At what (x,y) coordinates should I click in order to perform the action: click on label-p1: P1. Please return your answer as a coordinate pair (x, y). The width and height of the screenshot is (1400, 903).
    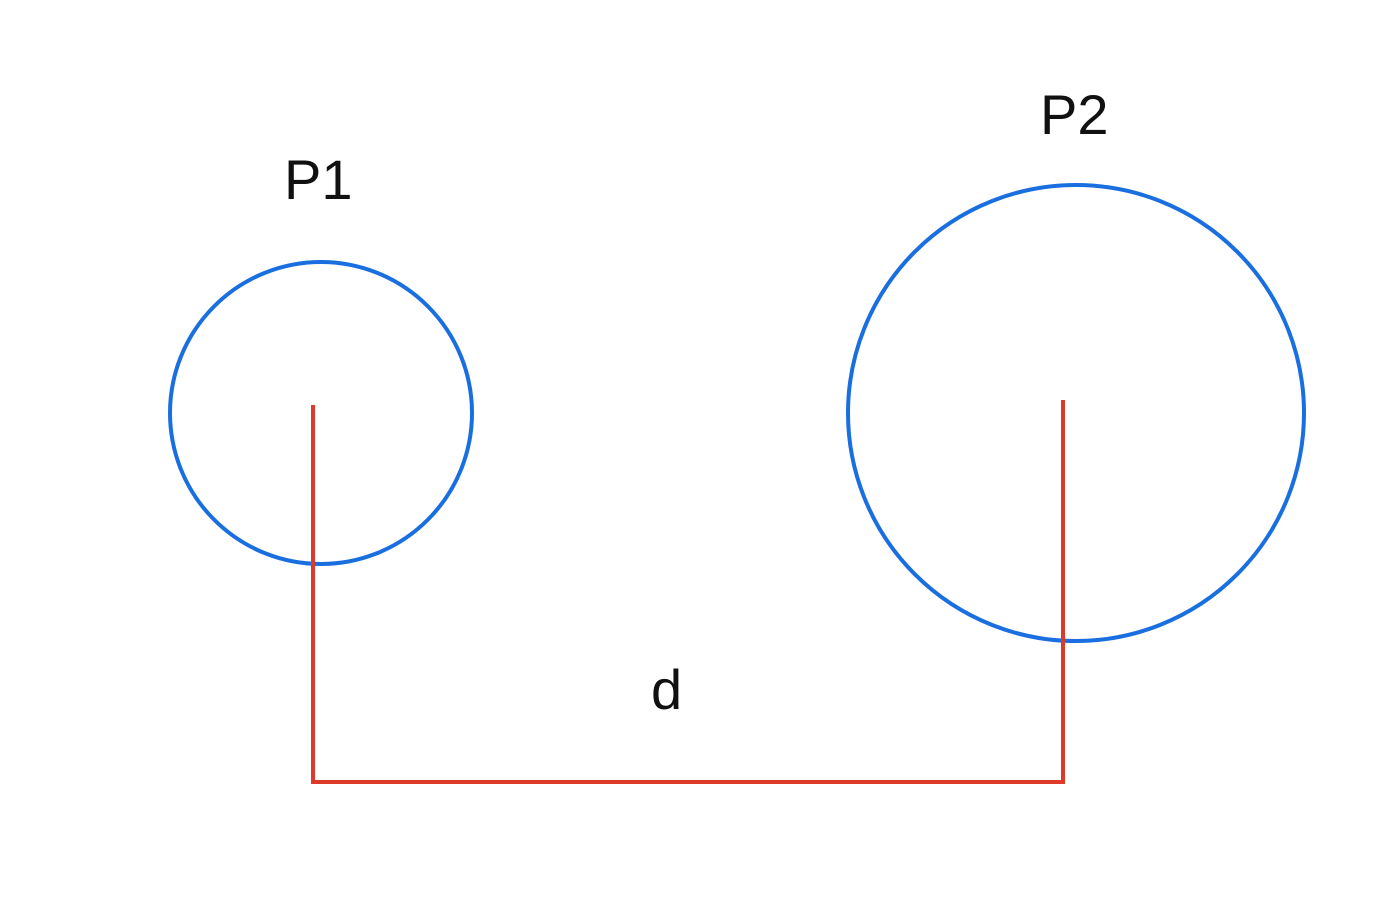
    Looking at the image, I should click on (318, 179).